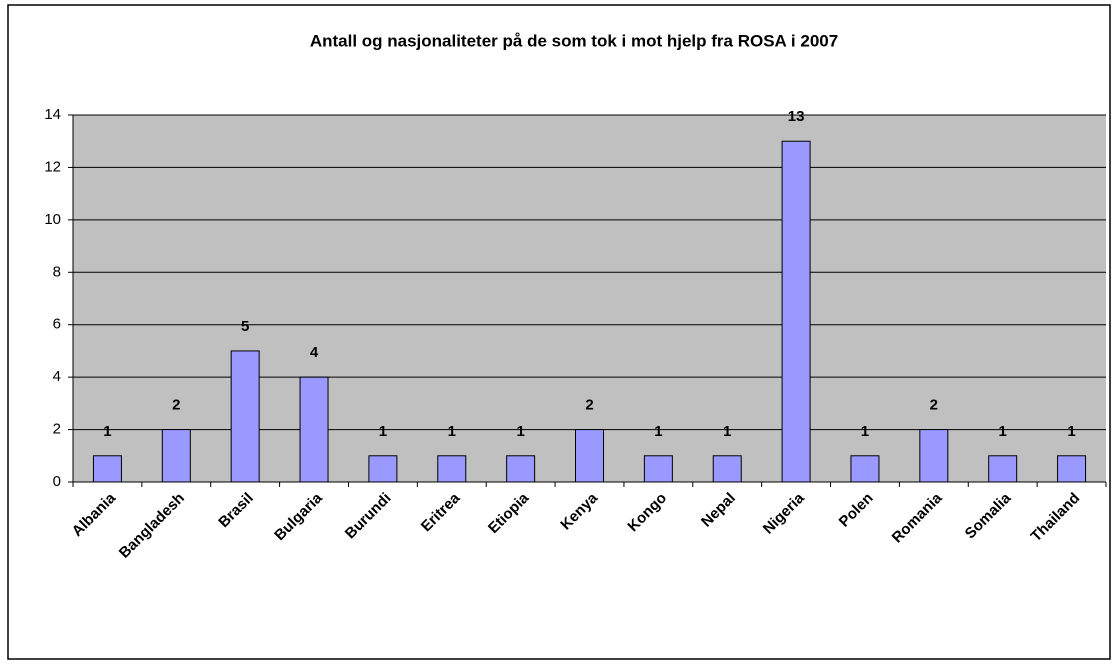  What do you see at coordinates (245, 326) in the screenshot?
I see `data-label: 5` at bounding box center [245, 326].